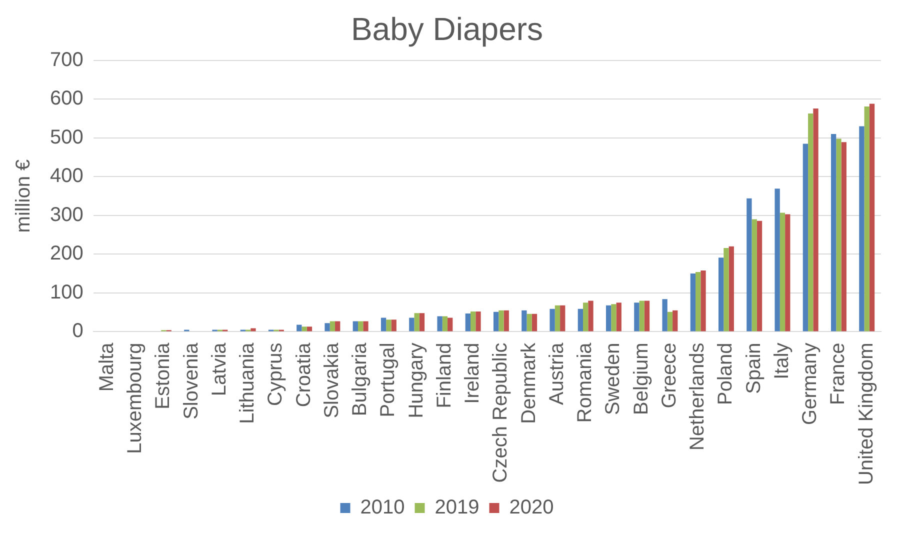 The height and width of the screenshot is (536, 902). I want to click on x-tick-label: Sweden, so click(613, 378).